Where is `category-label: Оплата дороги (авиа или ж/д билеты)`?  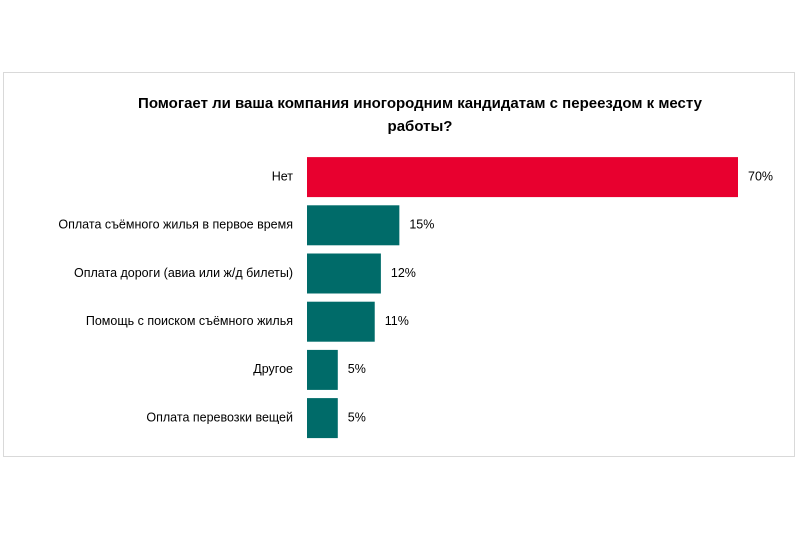
category-label: Оплата дороги (авиа или ж/д билеты) is located at coordinates (183, 273).